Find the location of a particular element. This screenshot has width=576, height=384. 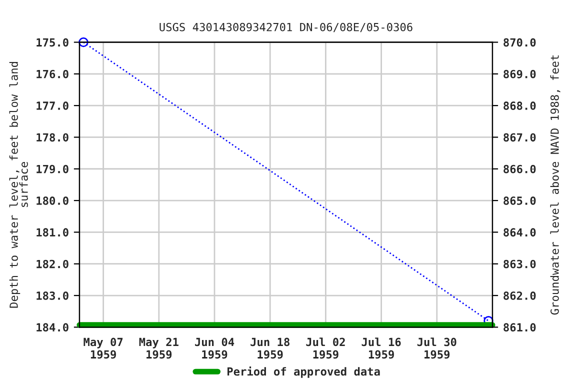

y-tick-label: 176.0 is located at coordinates (52, 74).